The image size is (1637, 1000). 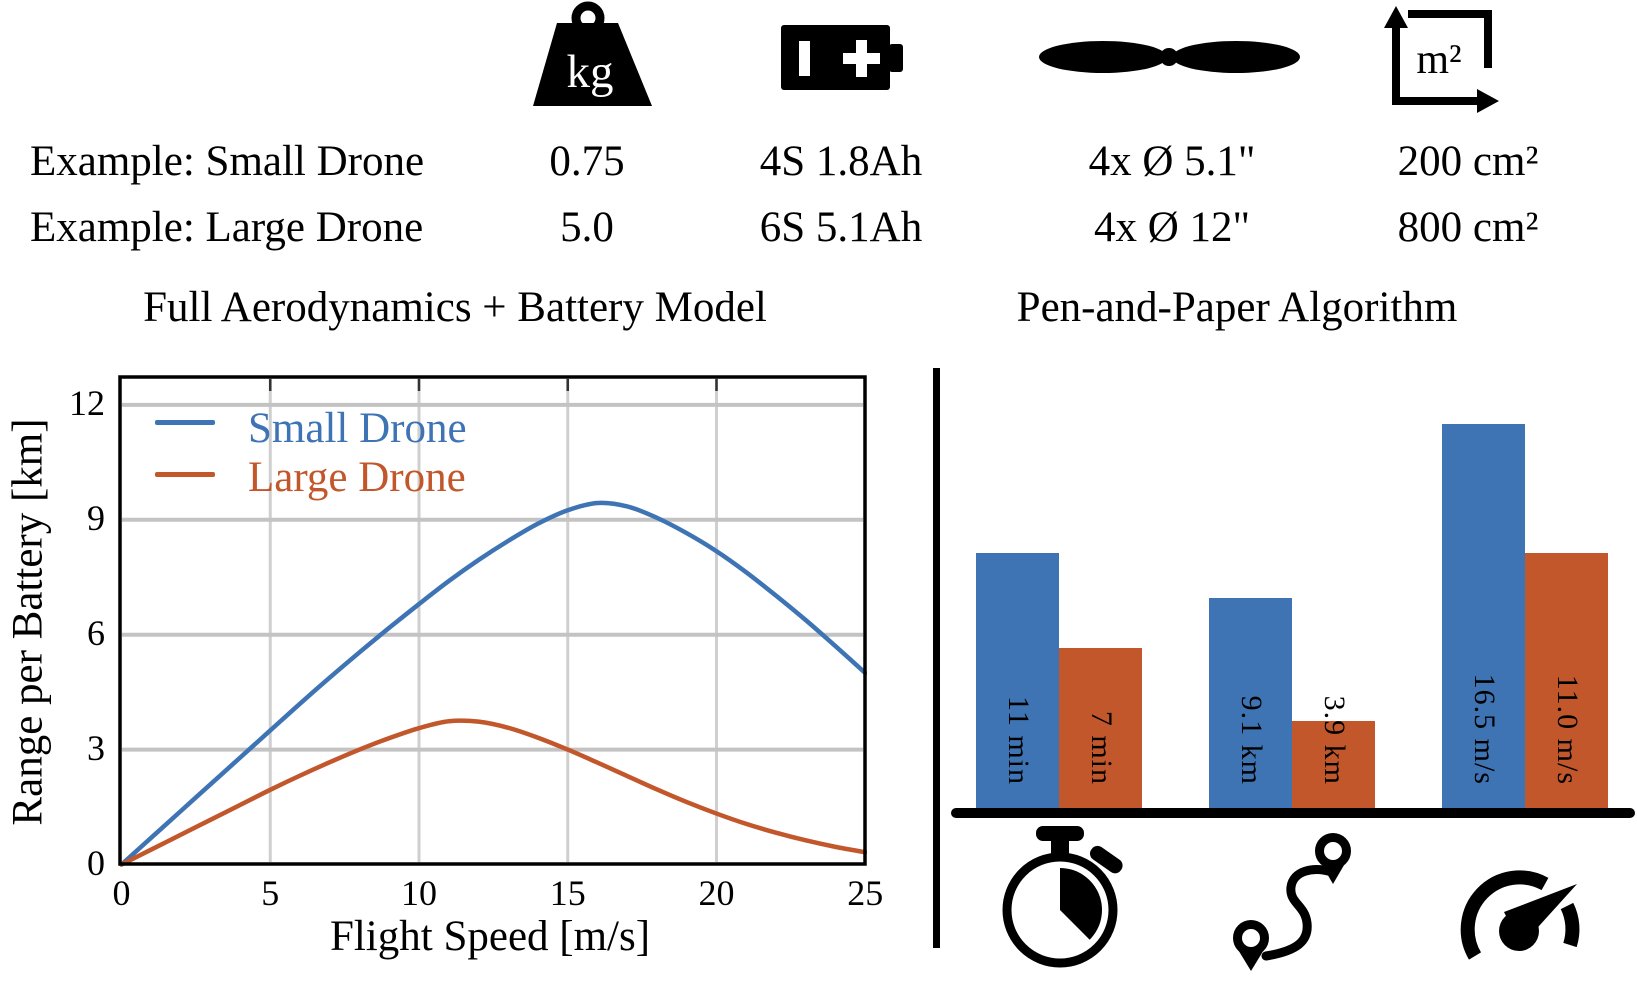 I want to click on small-drone-propeller-value: 4x Ø 5.1", so click(x=1172, y=161).